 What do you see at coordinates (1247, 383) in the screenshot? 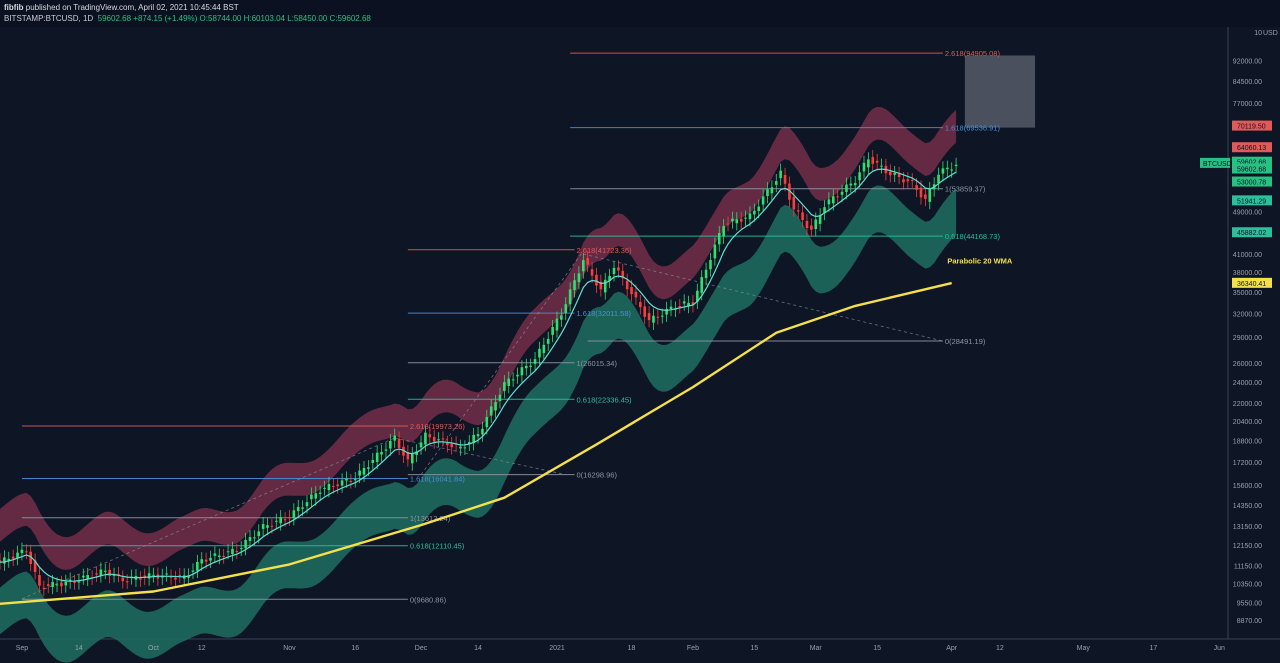
I see `y-axis-tick-label: 24000.00` at bounding box center [1247, 383].